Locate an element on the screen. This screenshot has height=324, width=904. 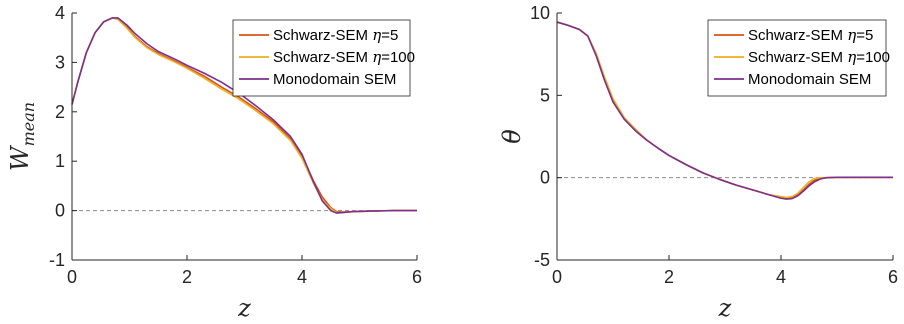
y-tick-label: 10 is located at coordinates (540, 13).